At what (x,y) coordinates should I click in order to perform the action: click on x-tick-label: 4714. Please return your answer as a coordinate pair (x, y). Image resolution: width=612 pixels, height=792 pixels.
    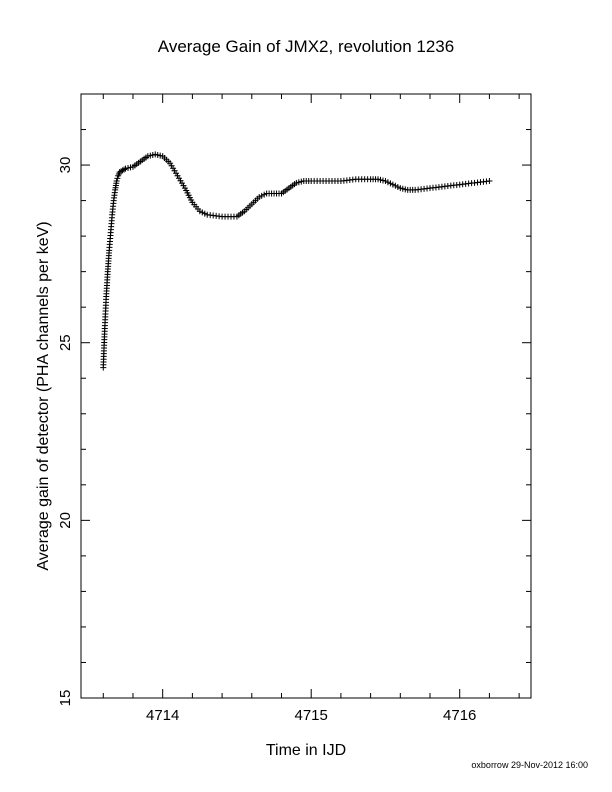
    Looking at the image, I should click on (162, 715).